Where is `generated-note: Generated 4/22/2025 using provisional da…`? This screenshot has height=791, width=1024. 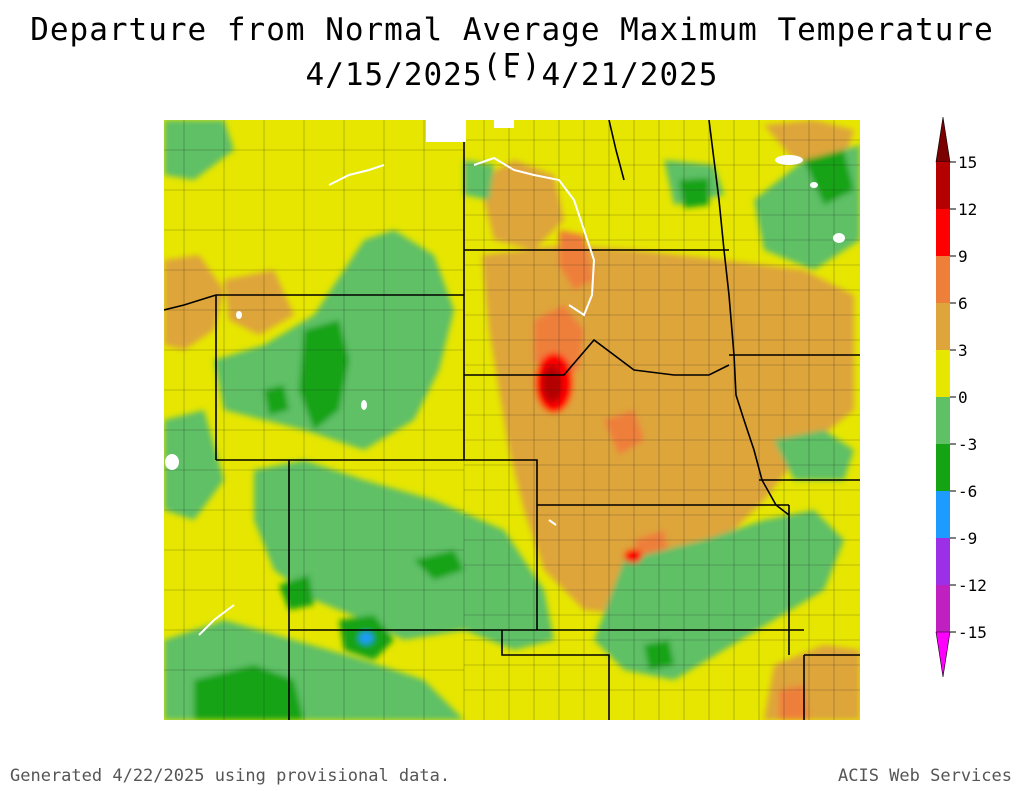 generated-note: Generated 4/22/2025 using provisional da… is located at coordinates (230, 776).